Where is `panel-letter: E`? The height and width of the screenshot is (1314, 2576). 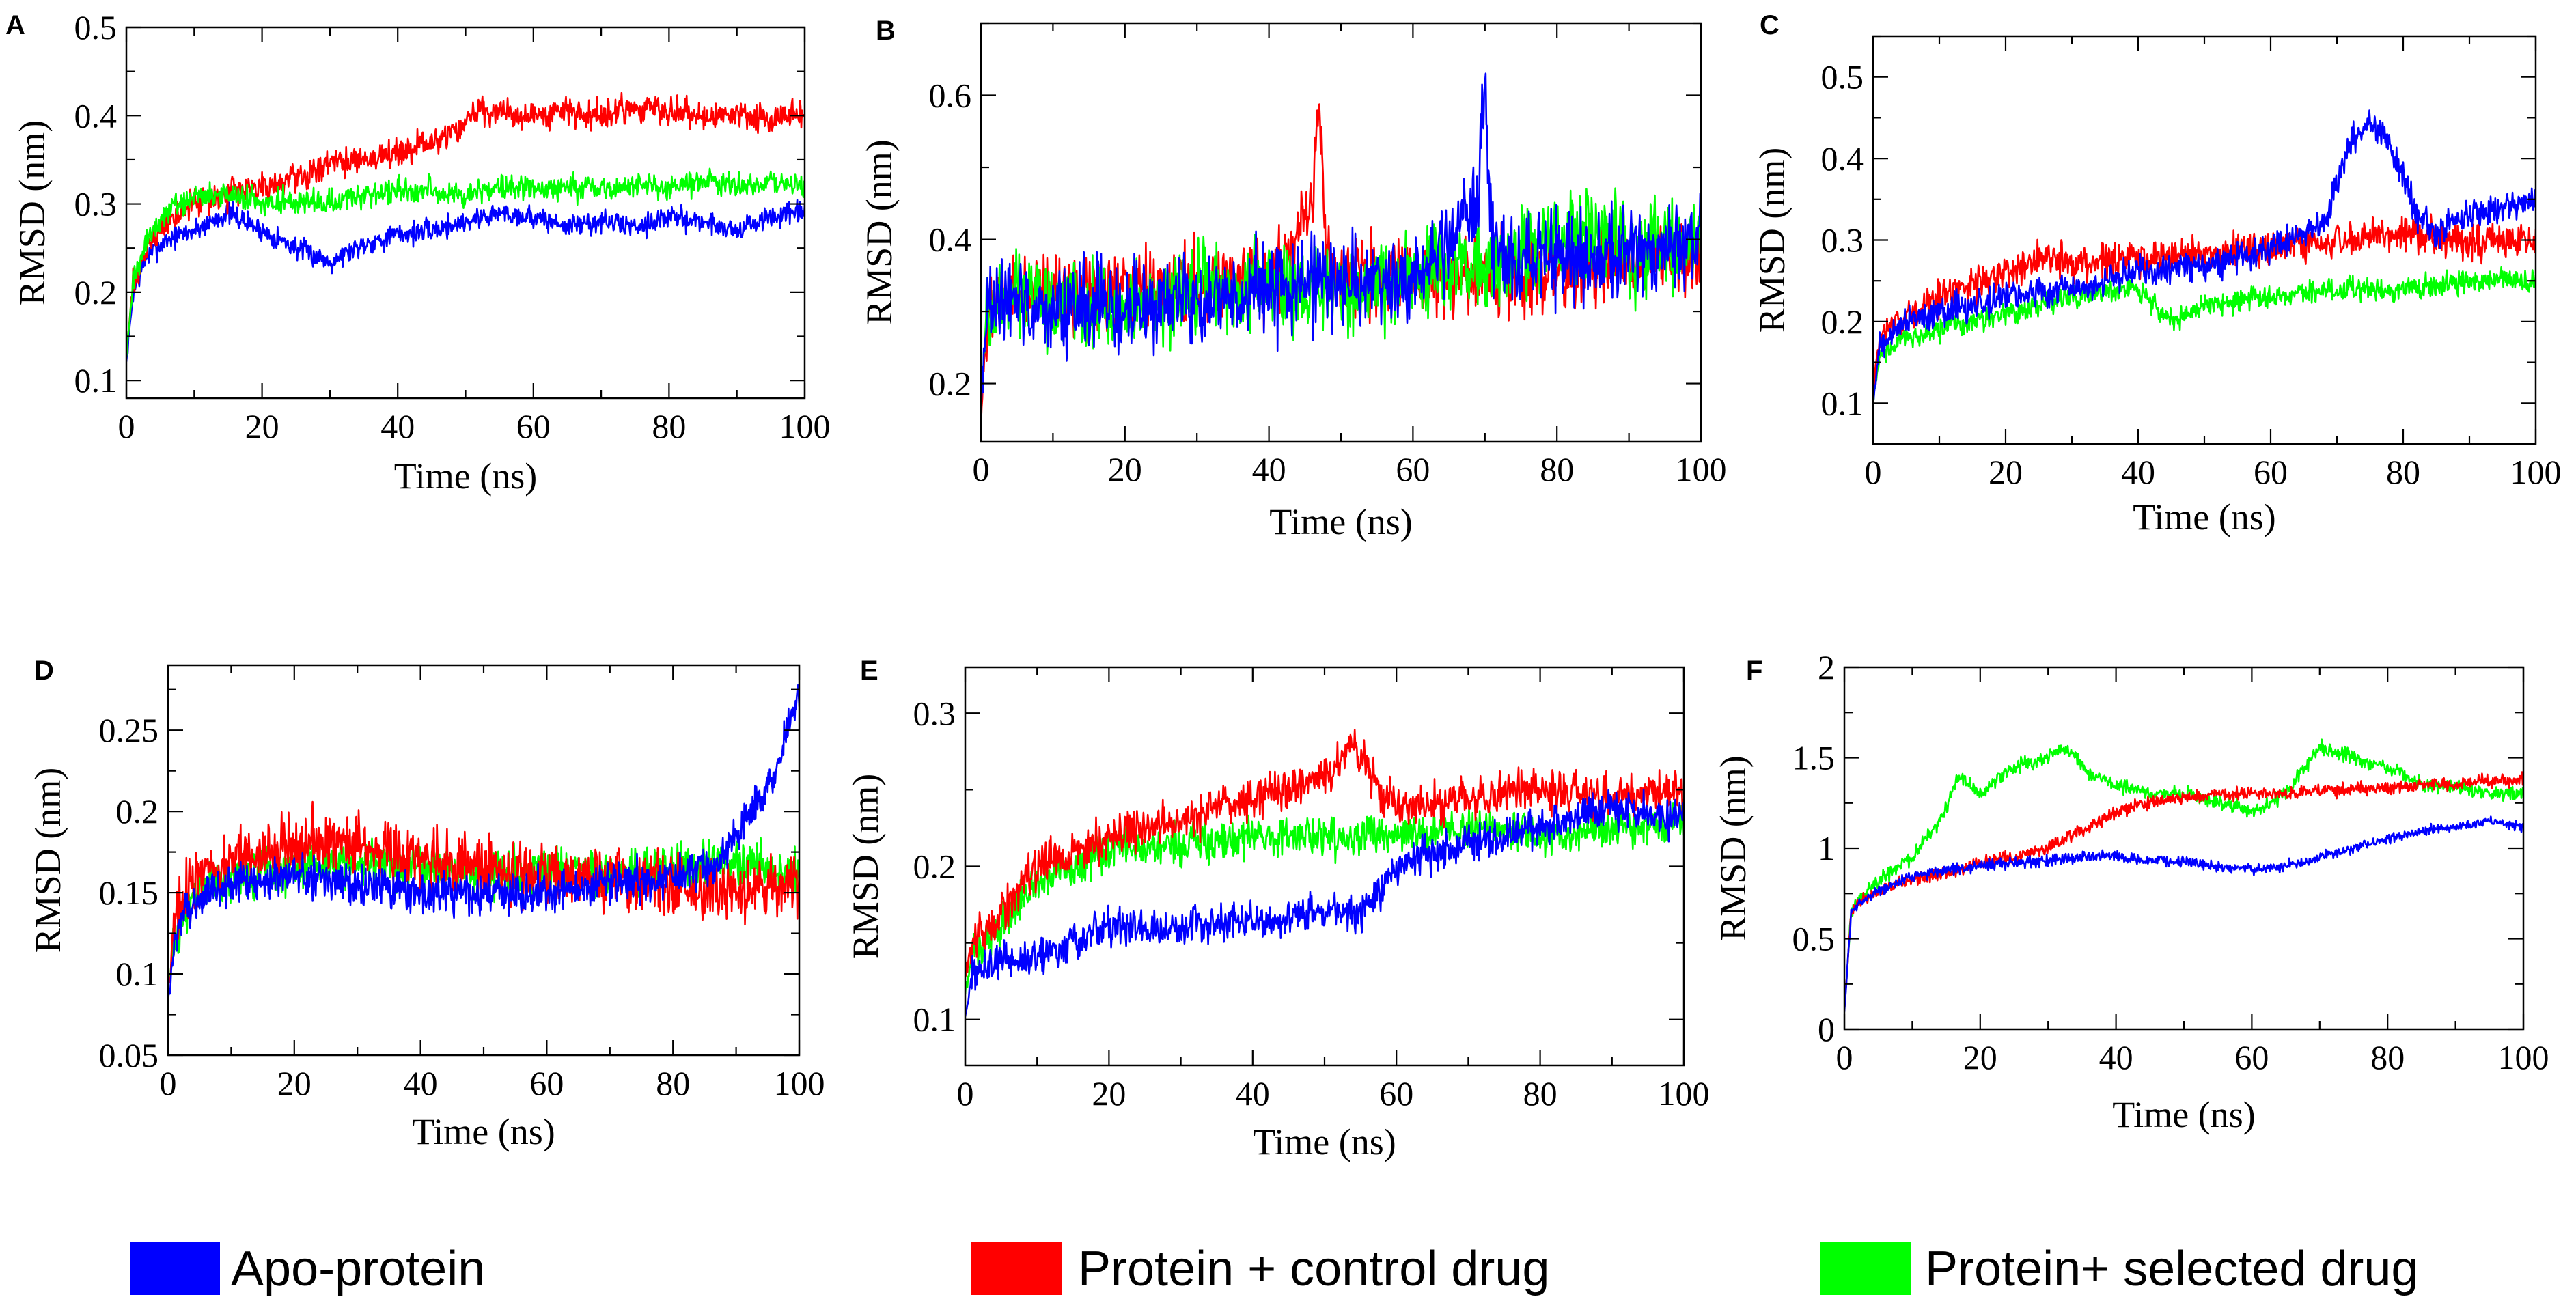
panel-letter: E is located at coordinates (869, 671).